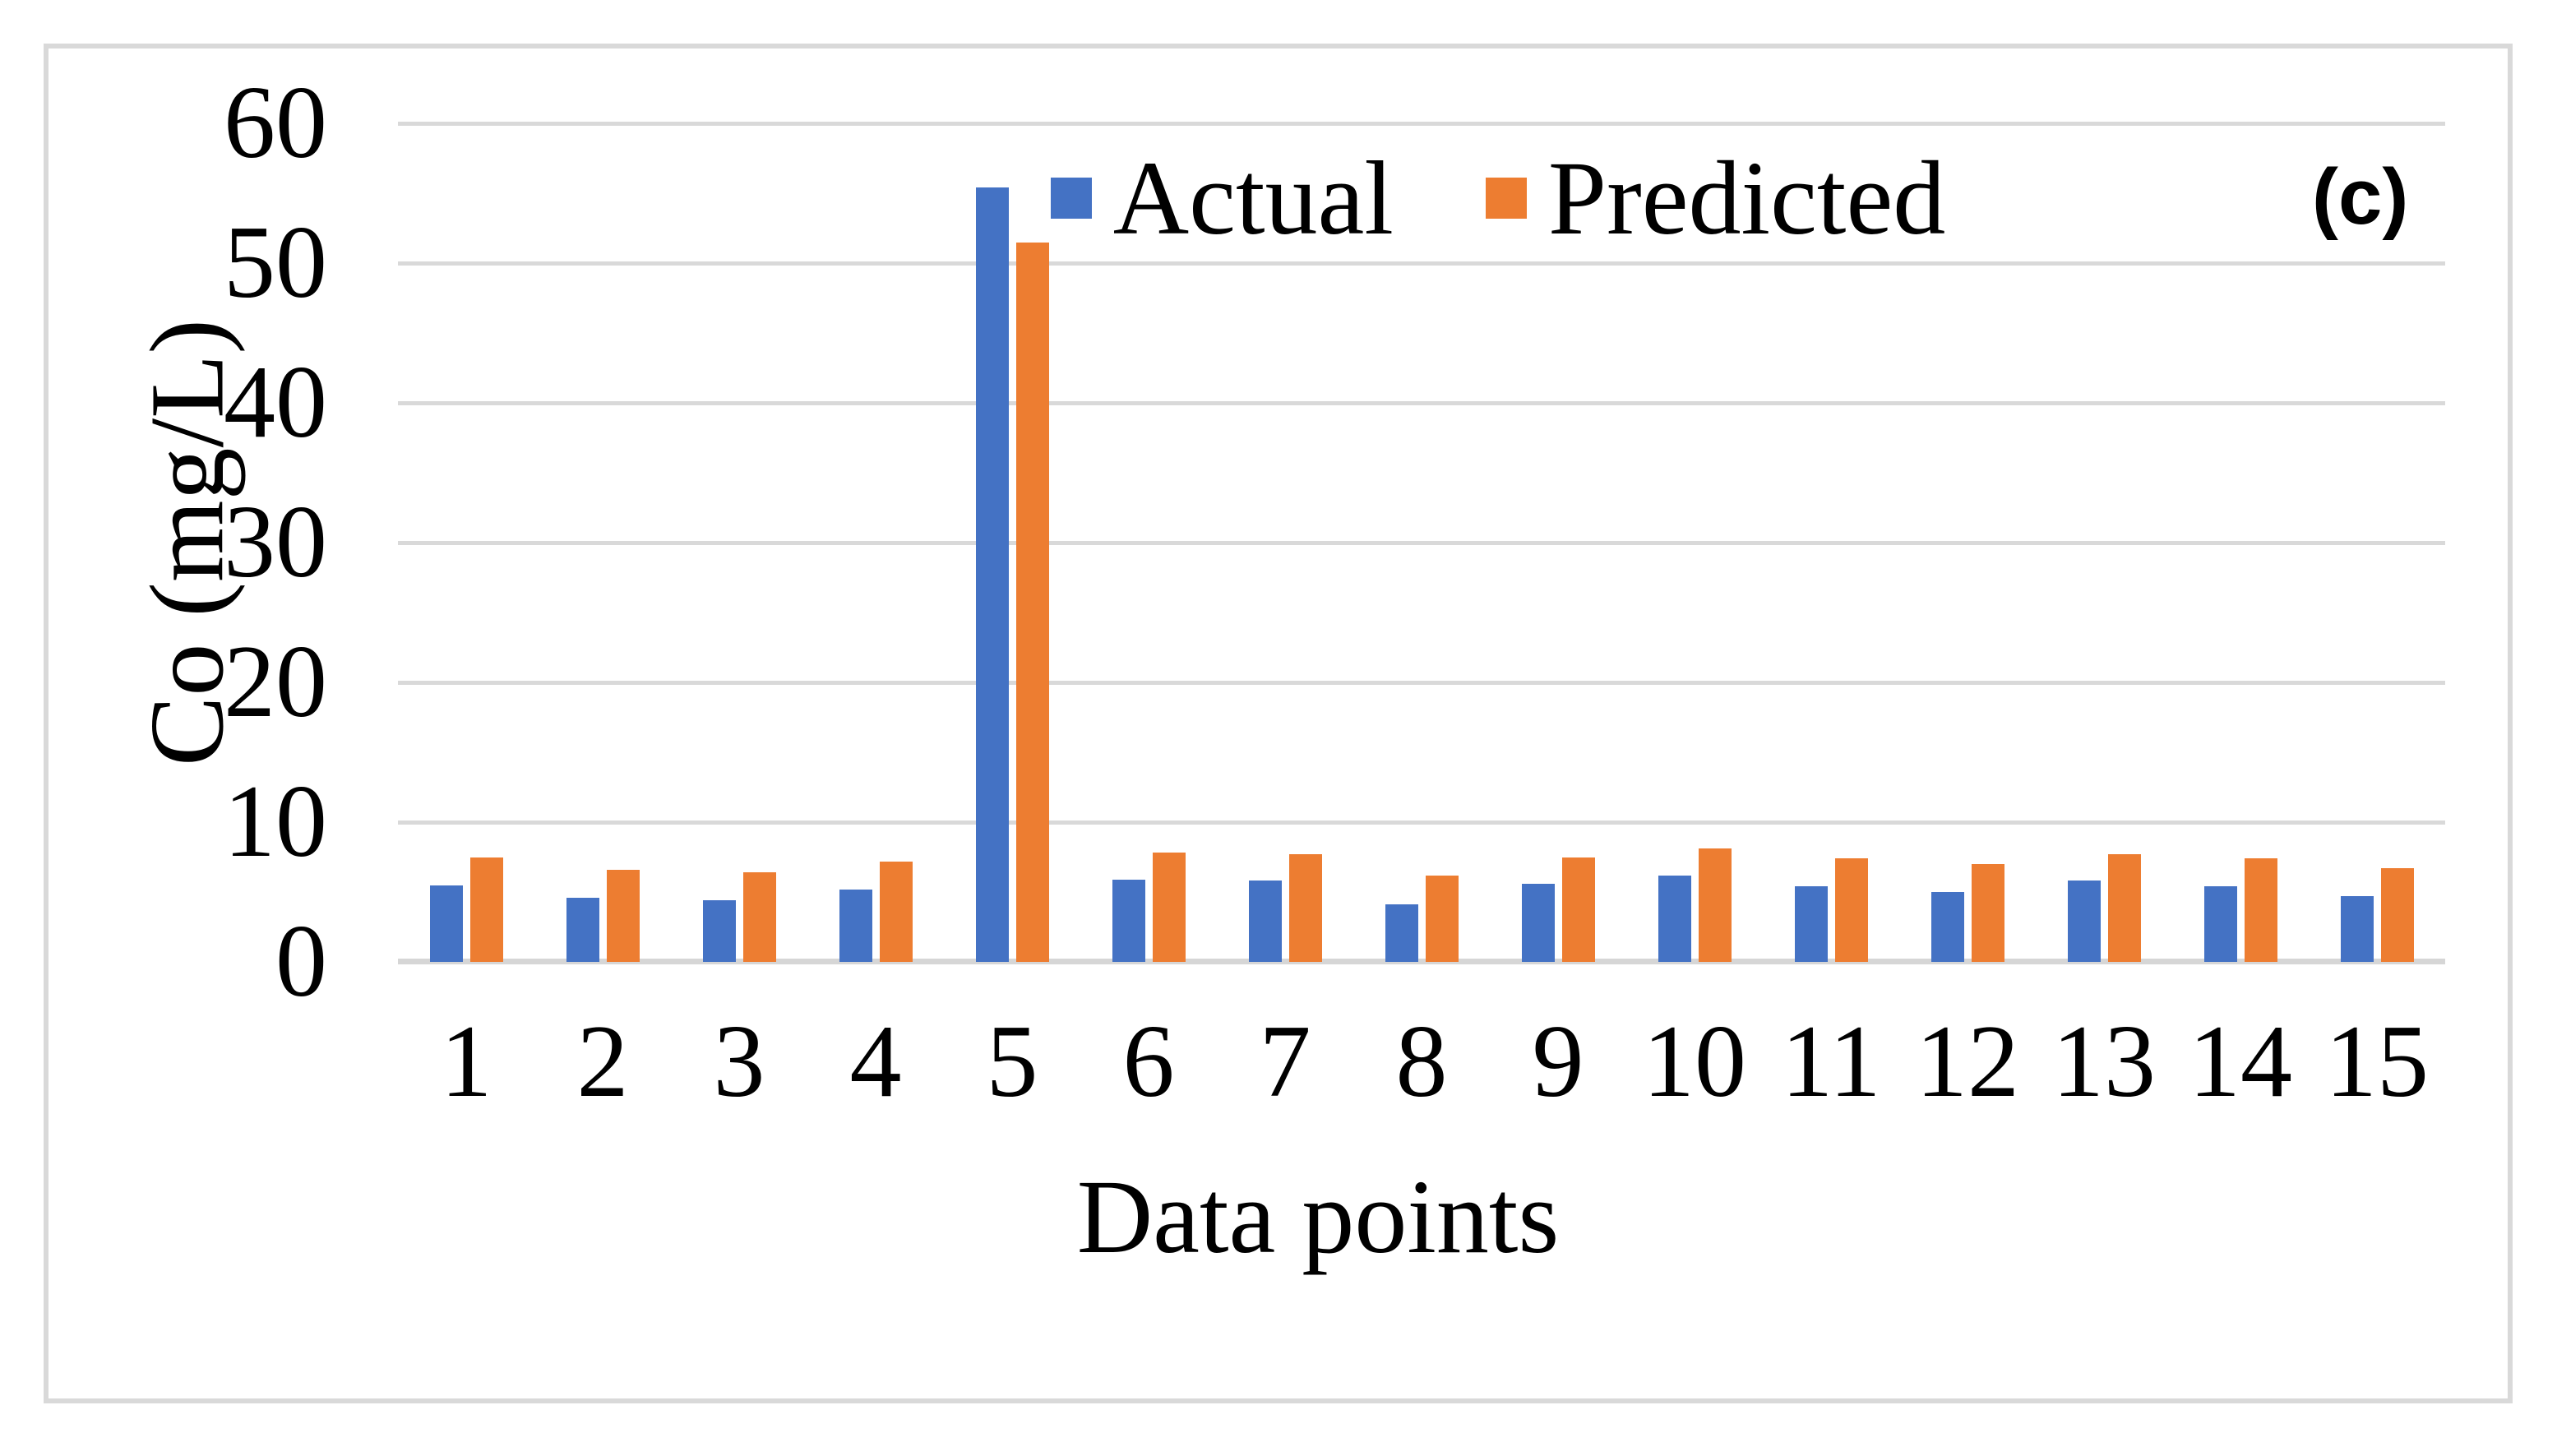 This screenshot has height=1456, width=2557. I want to click on x-tick-14: 14, so click(2240, 1062).